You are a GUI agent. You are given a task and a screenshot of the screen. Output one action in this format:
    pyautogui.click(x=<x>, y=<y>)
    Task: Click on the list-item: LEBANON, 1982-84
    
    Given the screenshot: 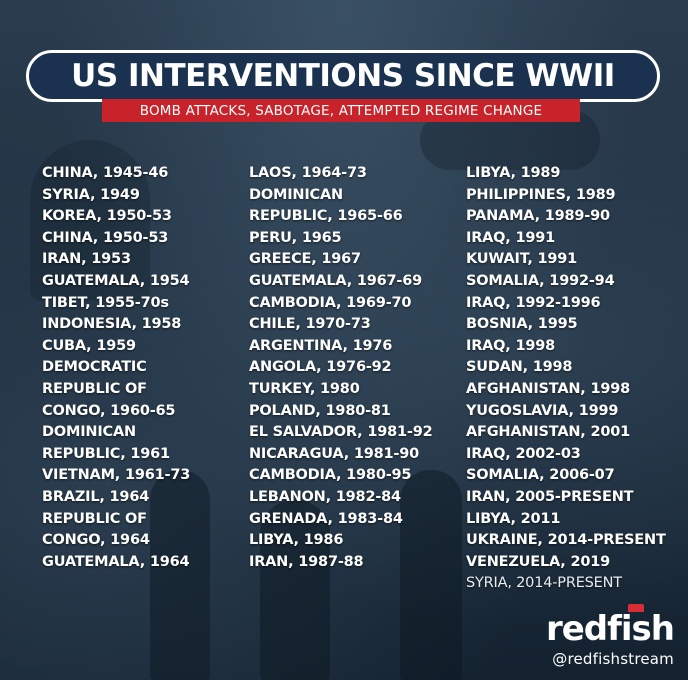 What is the action you would take?
    pyautogui.click(x=325, y=496)
    